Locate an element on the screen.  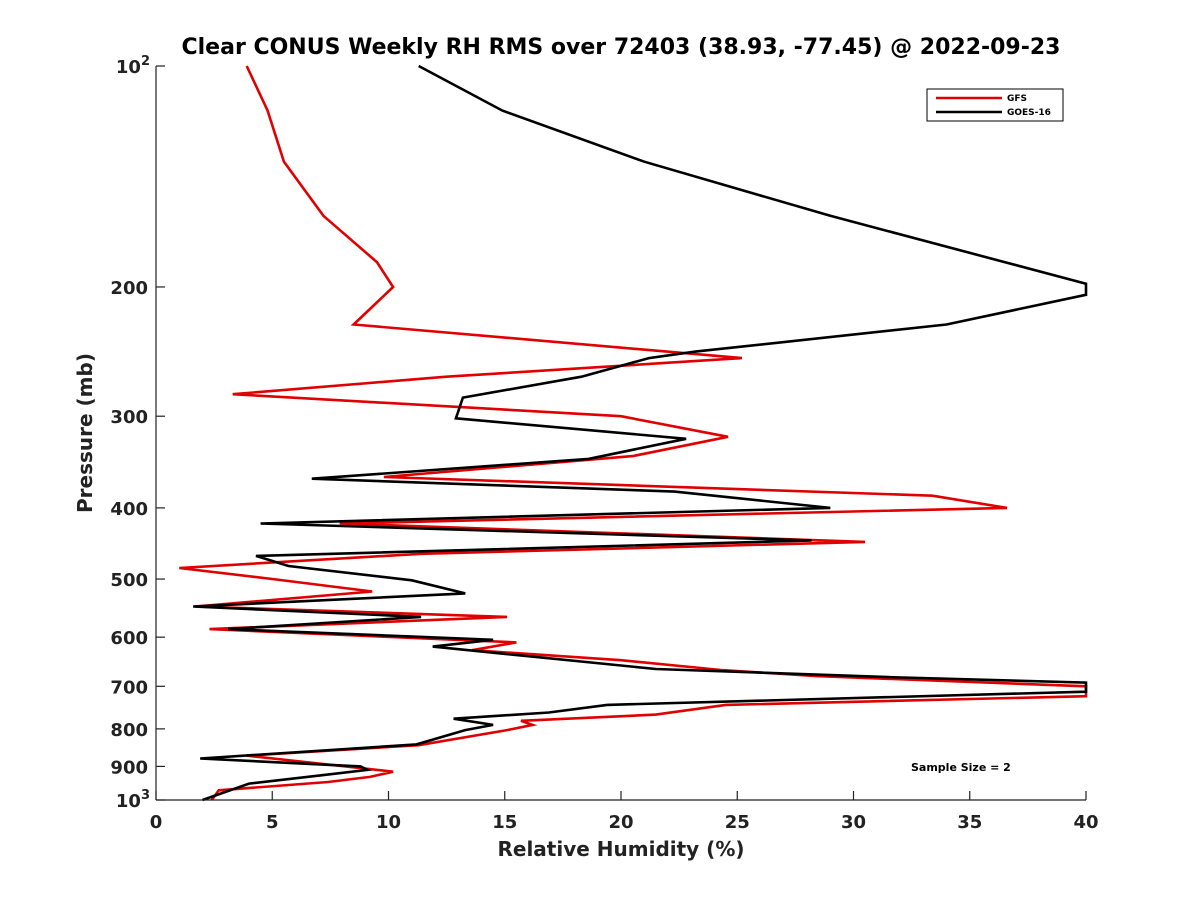
y-tick-label: 400 is located at coordinates (129, 509).